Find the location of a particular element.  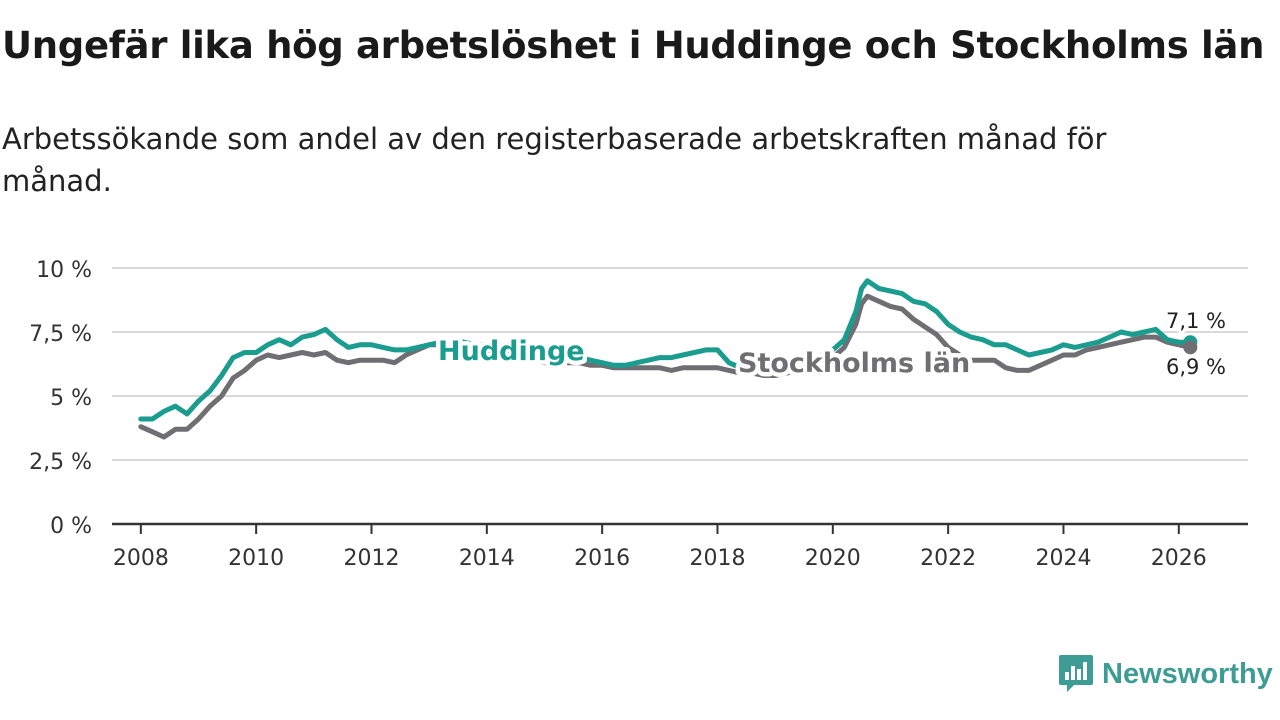

y-tick-label: 2,5 % is located at coordinates (60, 462).